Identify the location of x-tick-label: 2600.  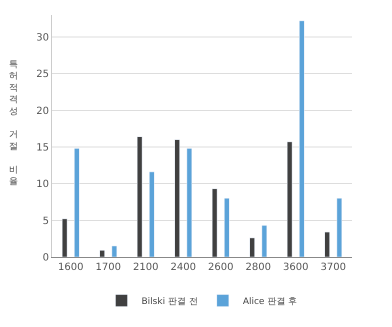
(221, 267).